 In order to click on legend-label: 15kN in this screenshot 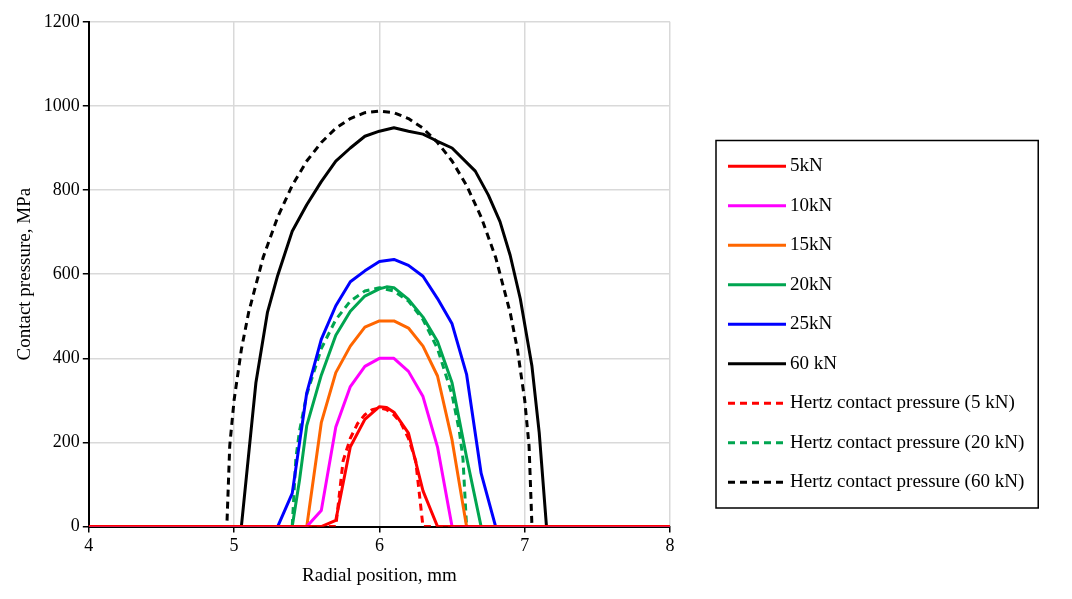, I will do `click(811, 244)`.